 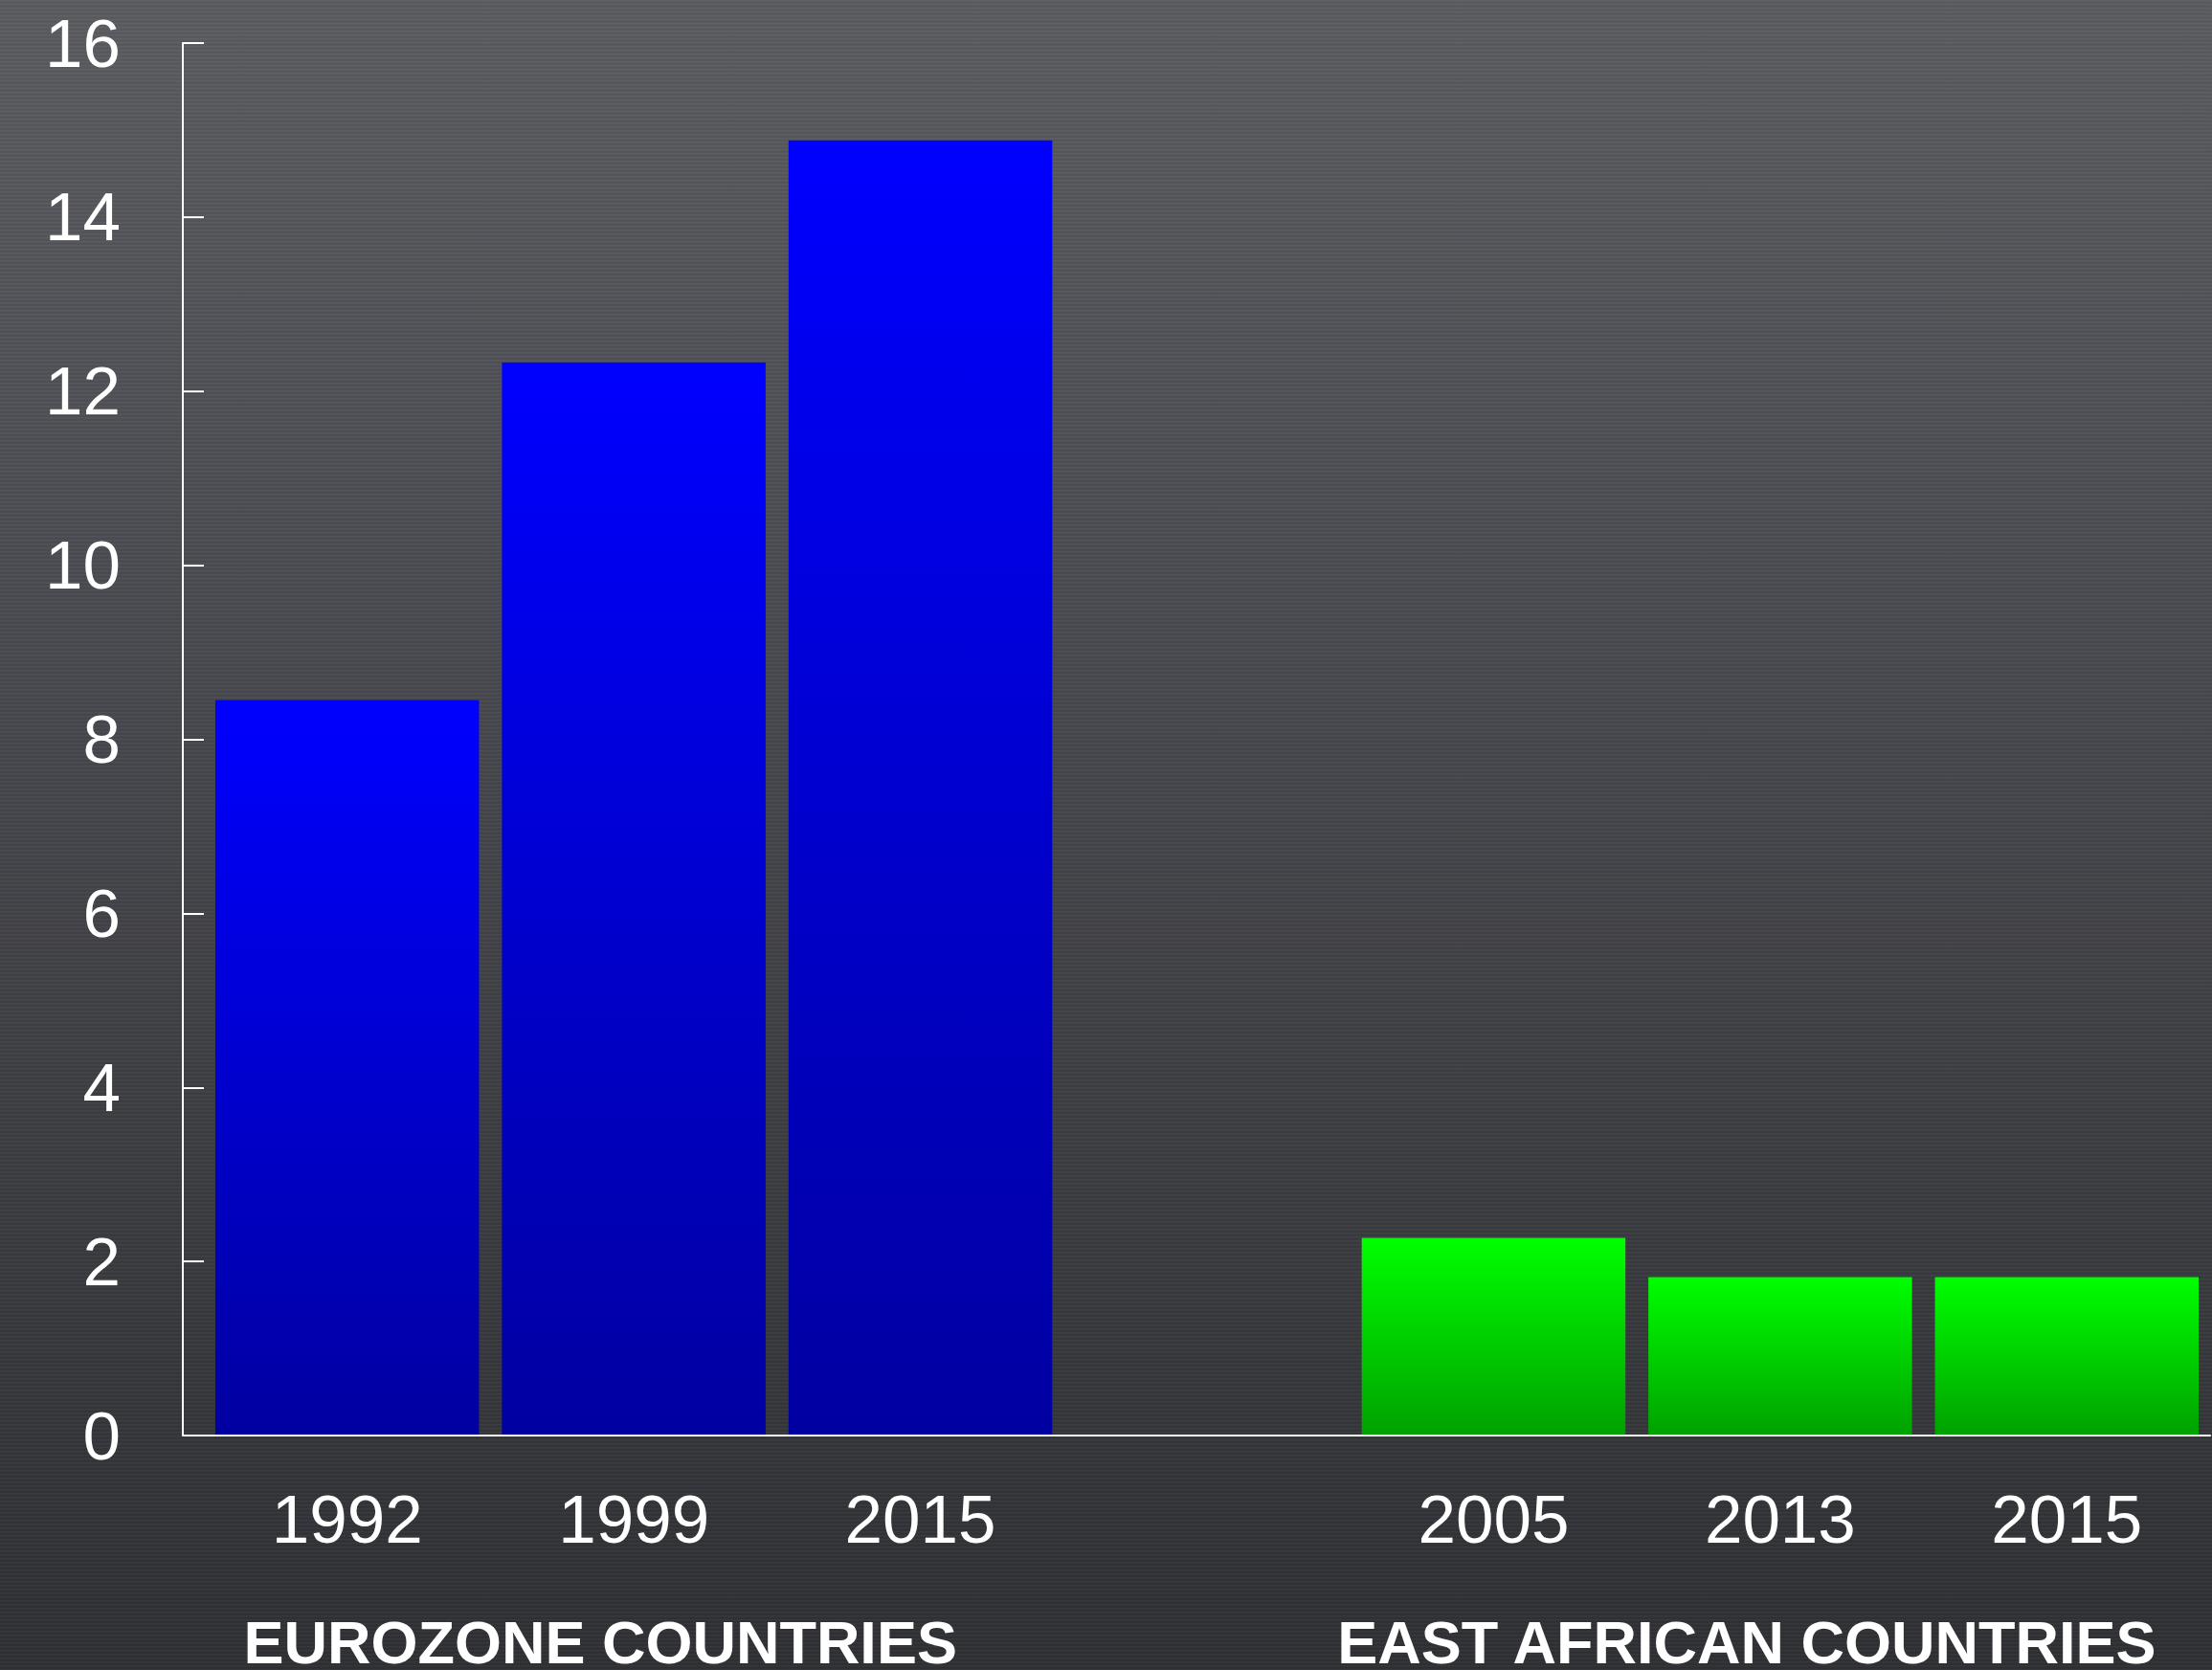 I want to click on text: EAST AFRICAN COUNTRIES, so click(x=1746, y=1639).